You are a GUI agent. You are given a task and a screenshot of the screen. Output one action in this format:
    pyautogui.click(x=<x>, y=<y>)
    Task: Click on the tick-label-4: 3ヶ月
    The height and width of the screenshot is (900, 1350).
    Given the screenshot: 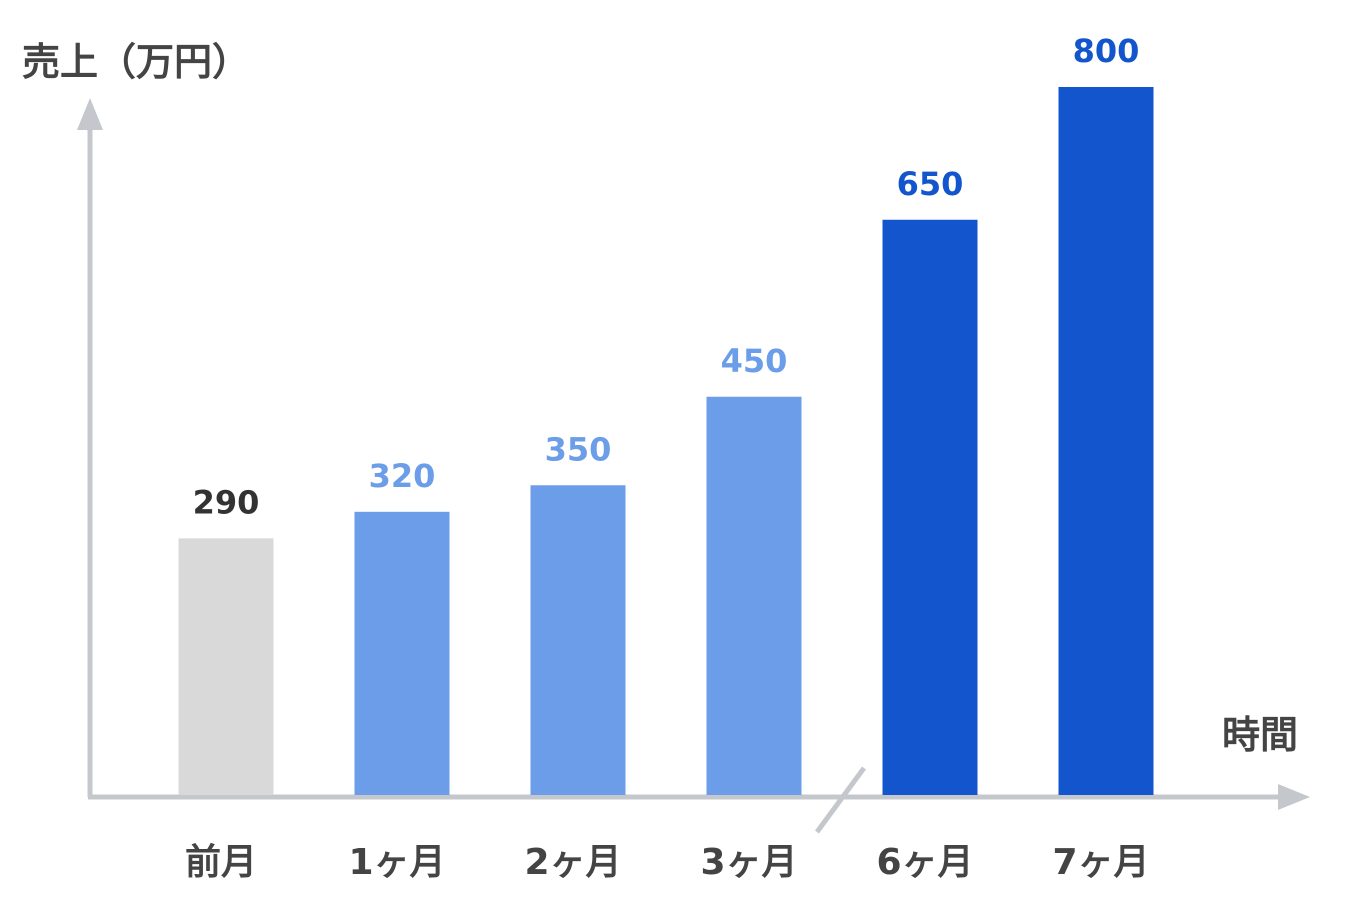 What is the action you would take?
    pyautogui.click(x=748, y=862)
    